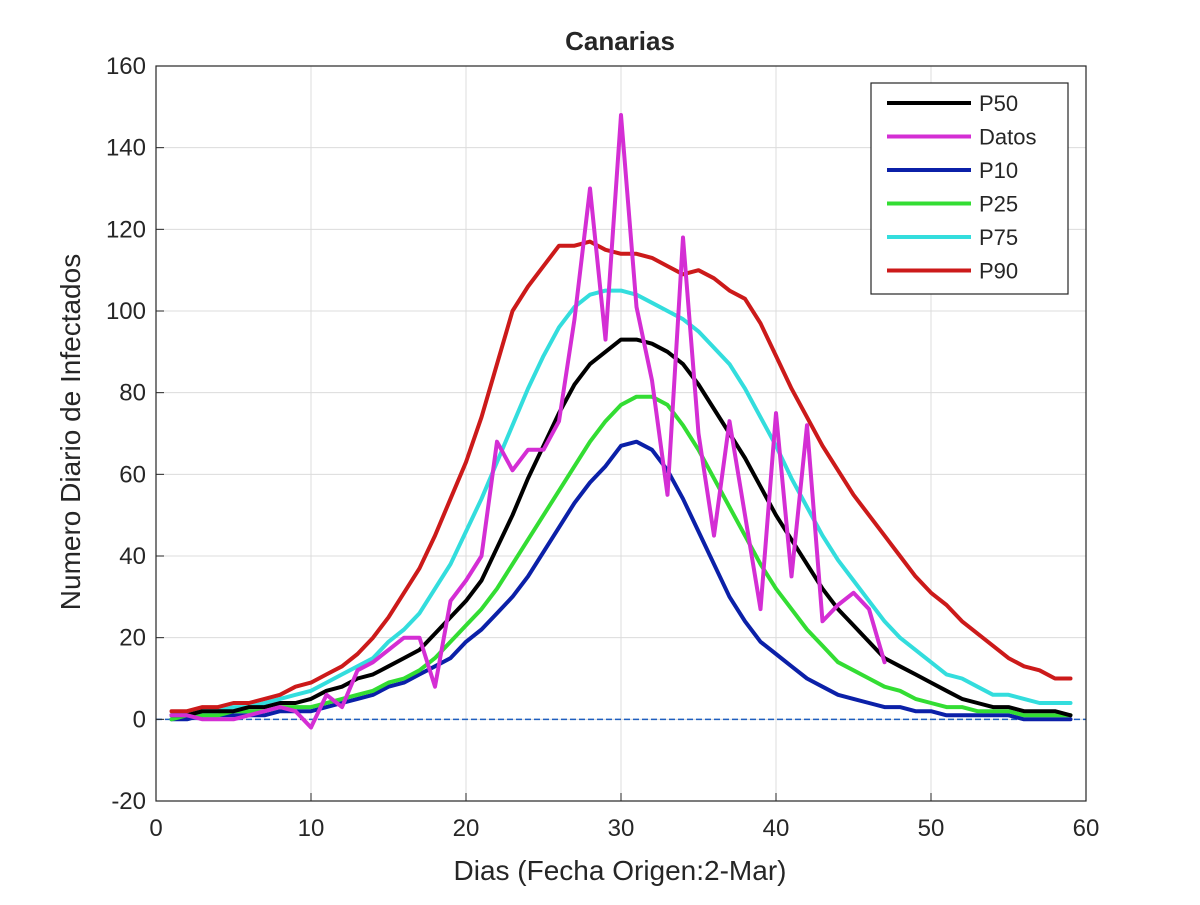  I want to click on x-tick-label: 50, so click(931, 828).